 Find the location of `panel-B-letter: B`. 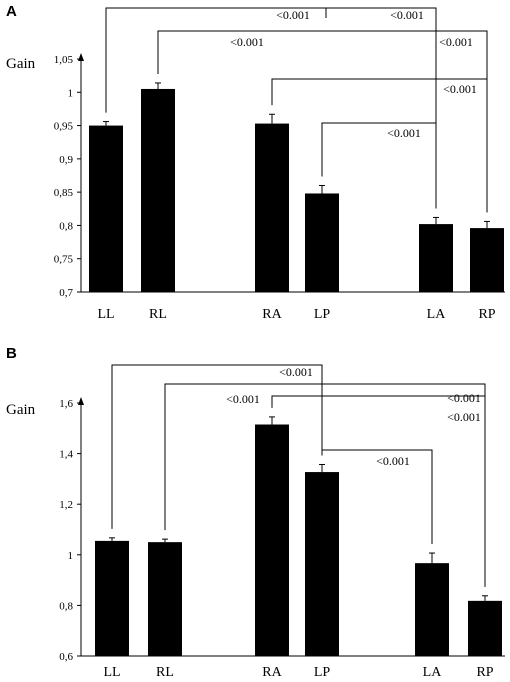

panel-B-letter: B is located at coordinates (11, 353).